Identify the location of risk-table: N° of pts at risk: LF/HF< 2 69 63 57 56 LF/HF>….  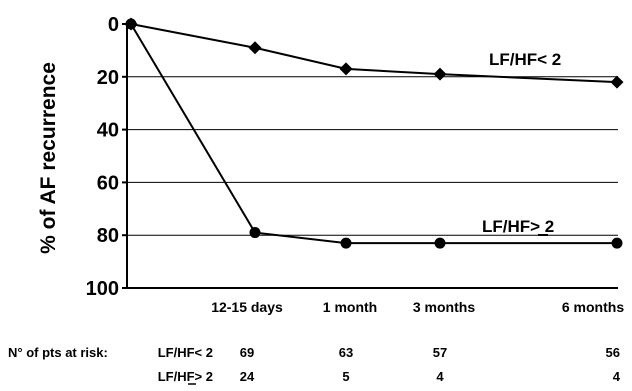
(314, 365).